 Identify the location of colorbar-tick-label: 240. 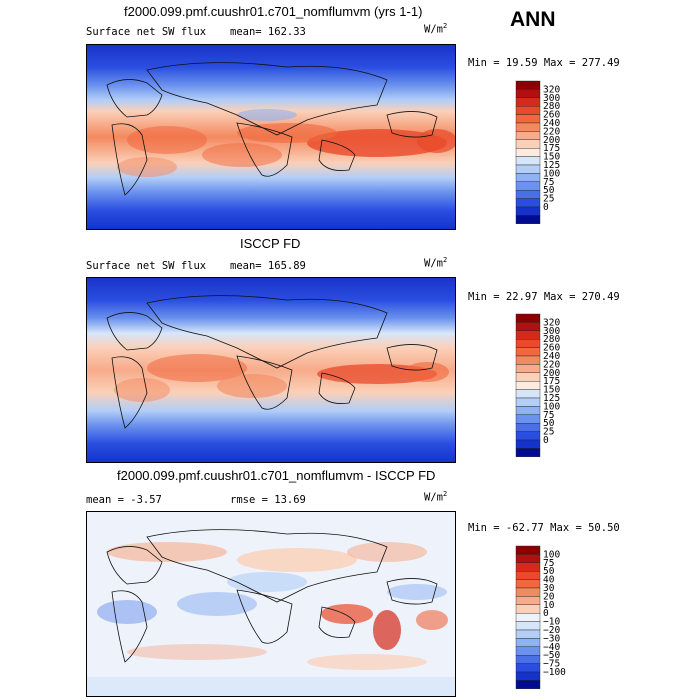
(551, 123).